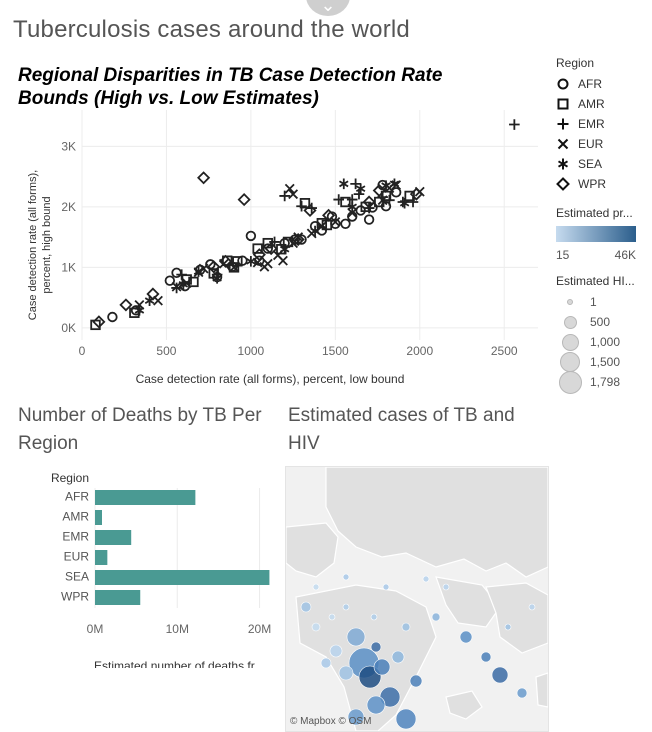 This screenshot has width=652, height=732. What do you see at coordinates (604, 302) in the screenshot?
I see `size-legend-item: 1` at bounding box center [604, 302].